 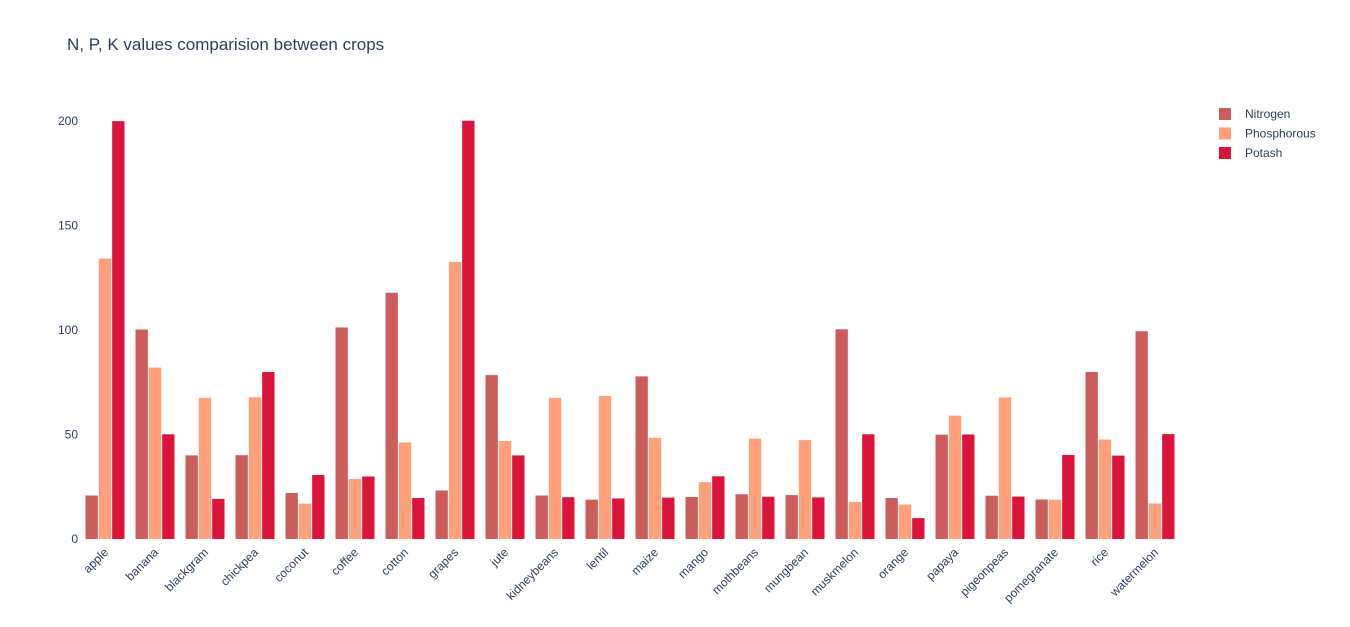 What do you see at coordinates (841, 434) in the screenshot?
I see `bar-nitrogen-muskmelon` at bounding box center [841, 434].